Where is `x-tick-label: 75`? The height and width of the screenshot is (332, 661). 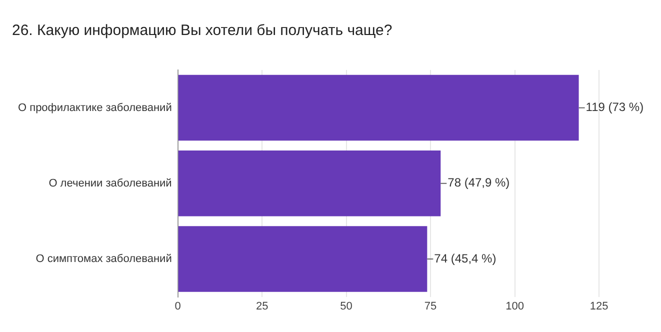
x-tick-label: 75 is located at coordinates (430, 306).